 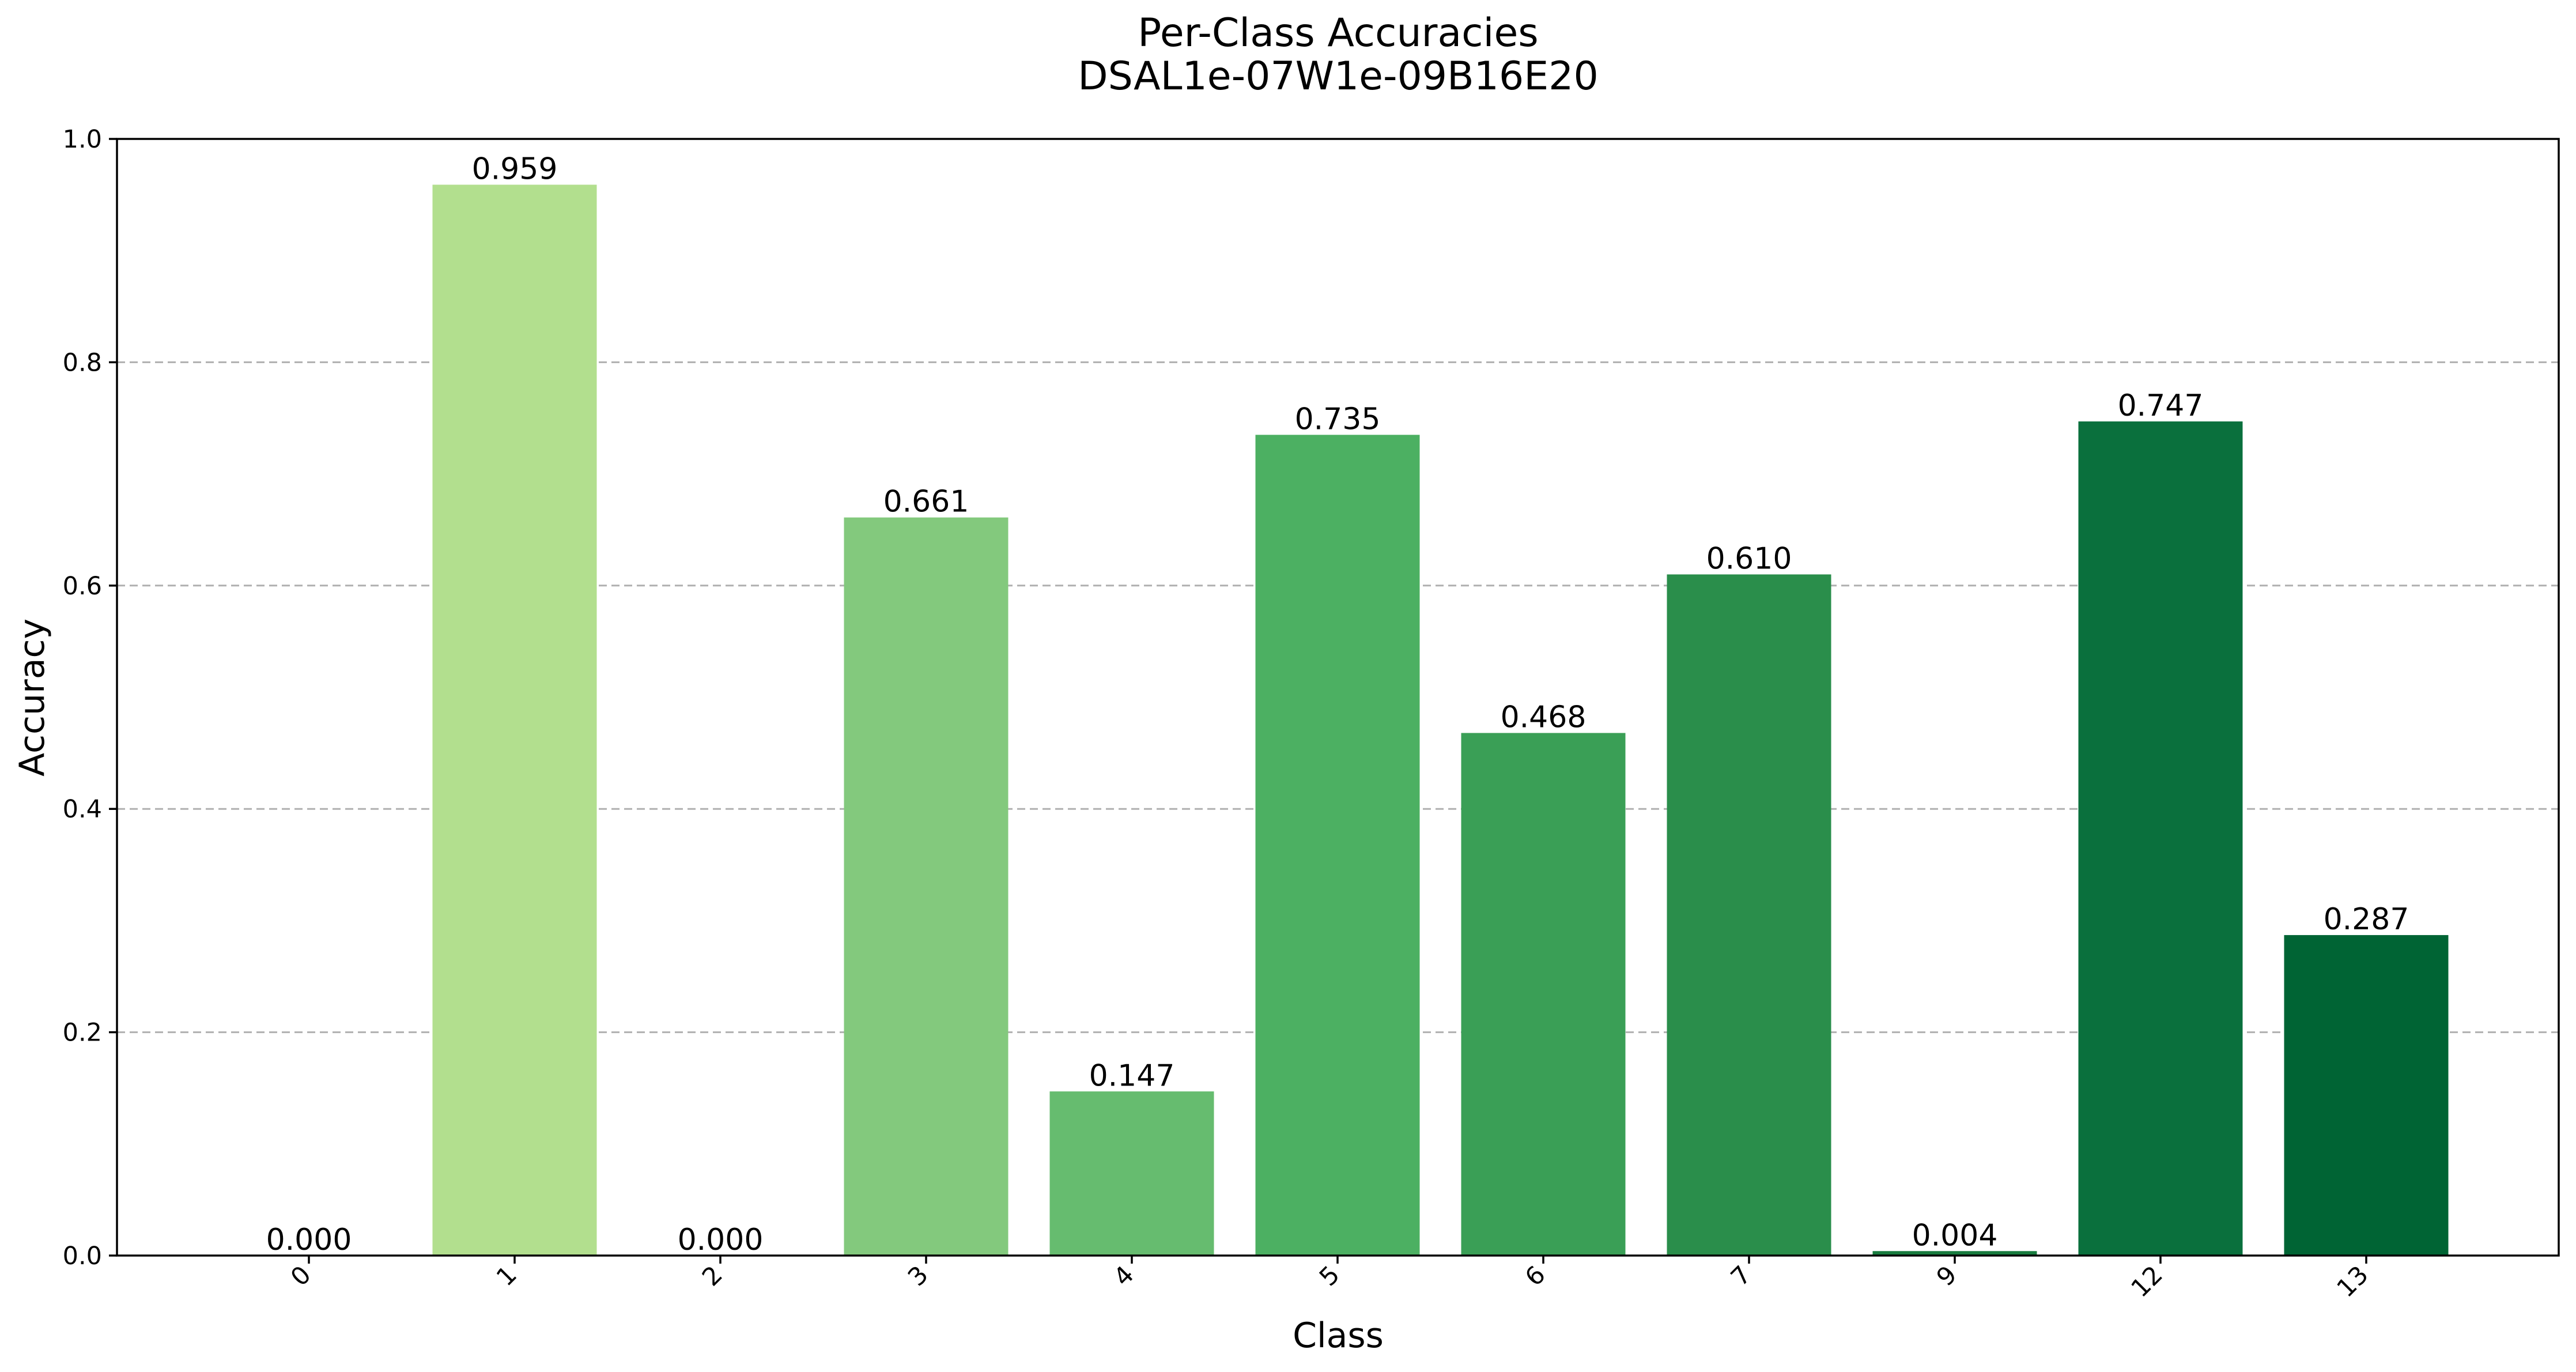 I want to click on value-label-class-5: 0.735, so click(x=1338, y=419).